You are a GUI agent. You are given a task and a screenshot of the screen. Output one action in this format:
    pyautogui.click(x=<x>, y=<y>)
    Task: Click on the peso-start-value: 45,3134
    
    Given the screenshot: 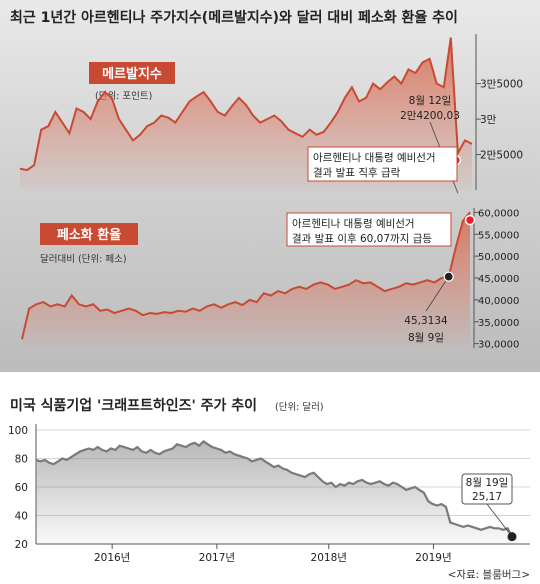 What is the action you would take?
    pyautogui.click(x=426, y=321)
    